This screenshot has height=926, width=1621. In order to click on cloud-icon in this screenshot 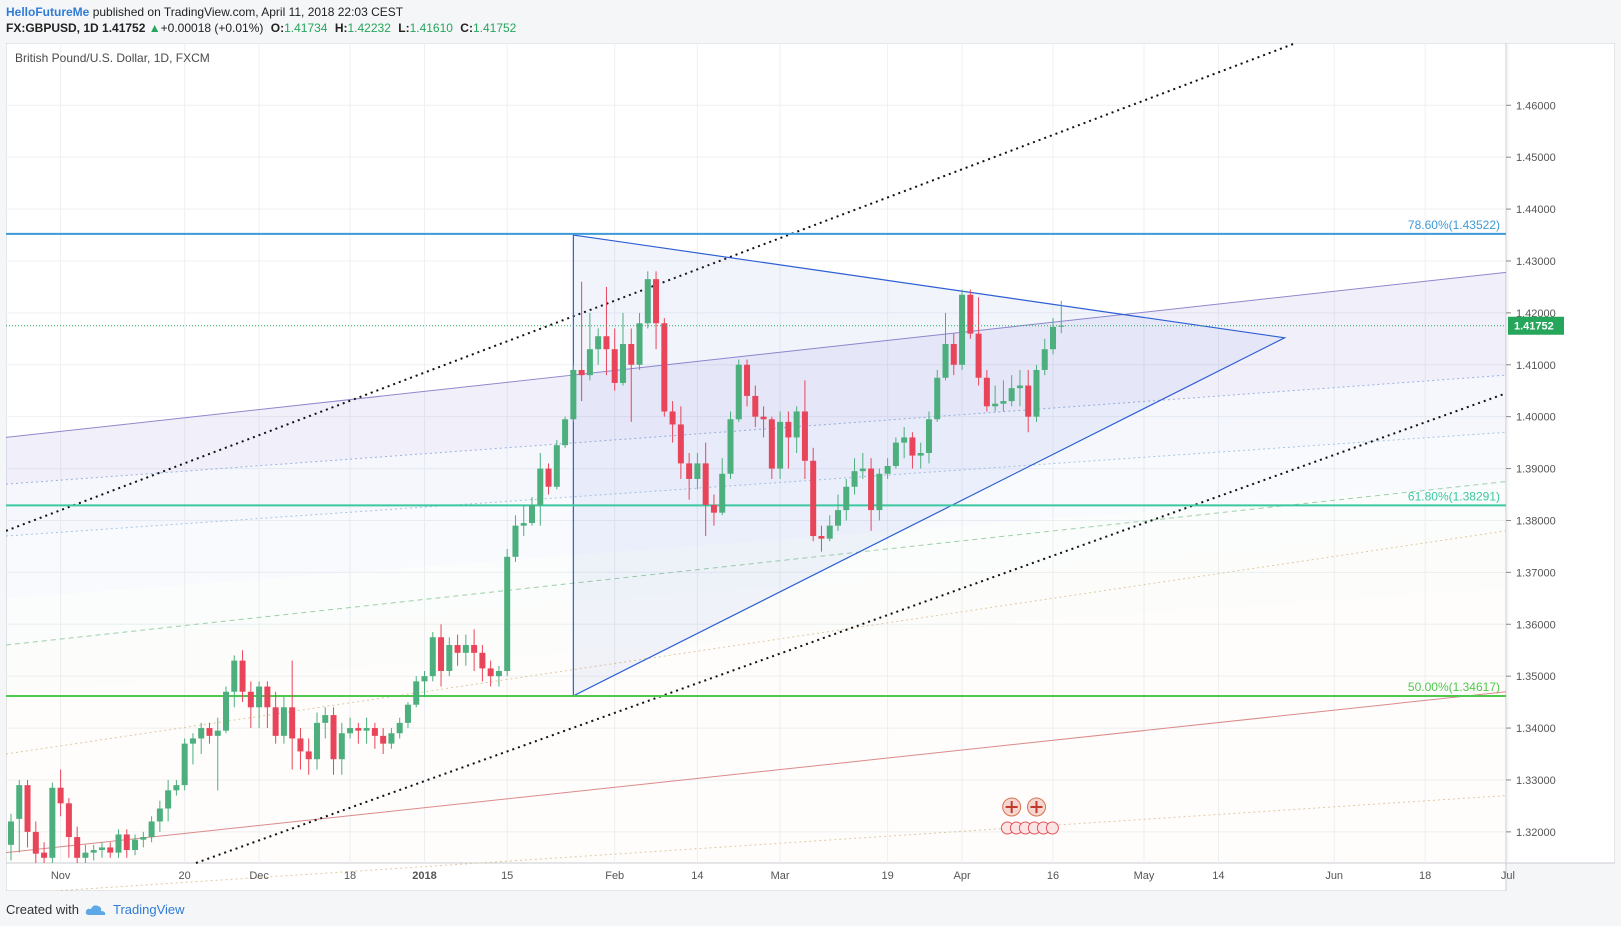, I will do `click(95, 909)`.